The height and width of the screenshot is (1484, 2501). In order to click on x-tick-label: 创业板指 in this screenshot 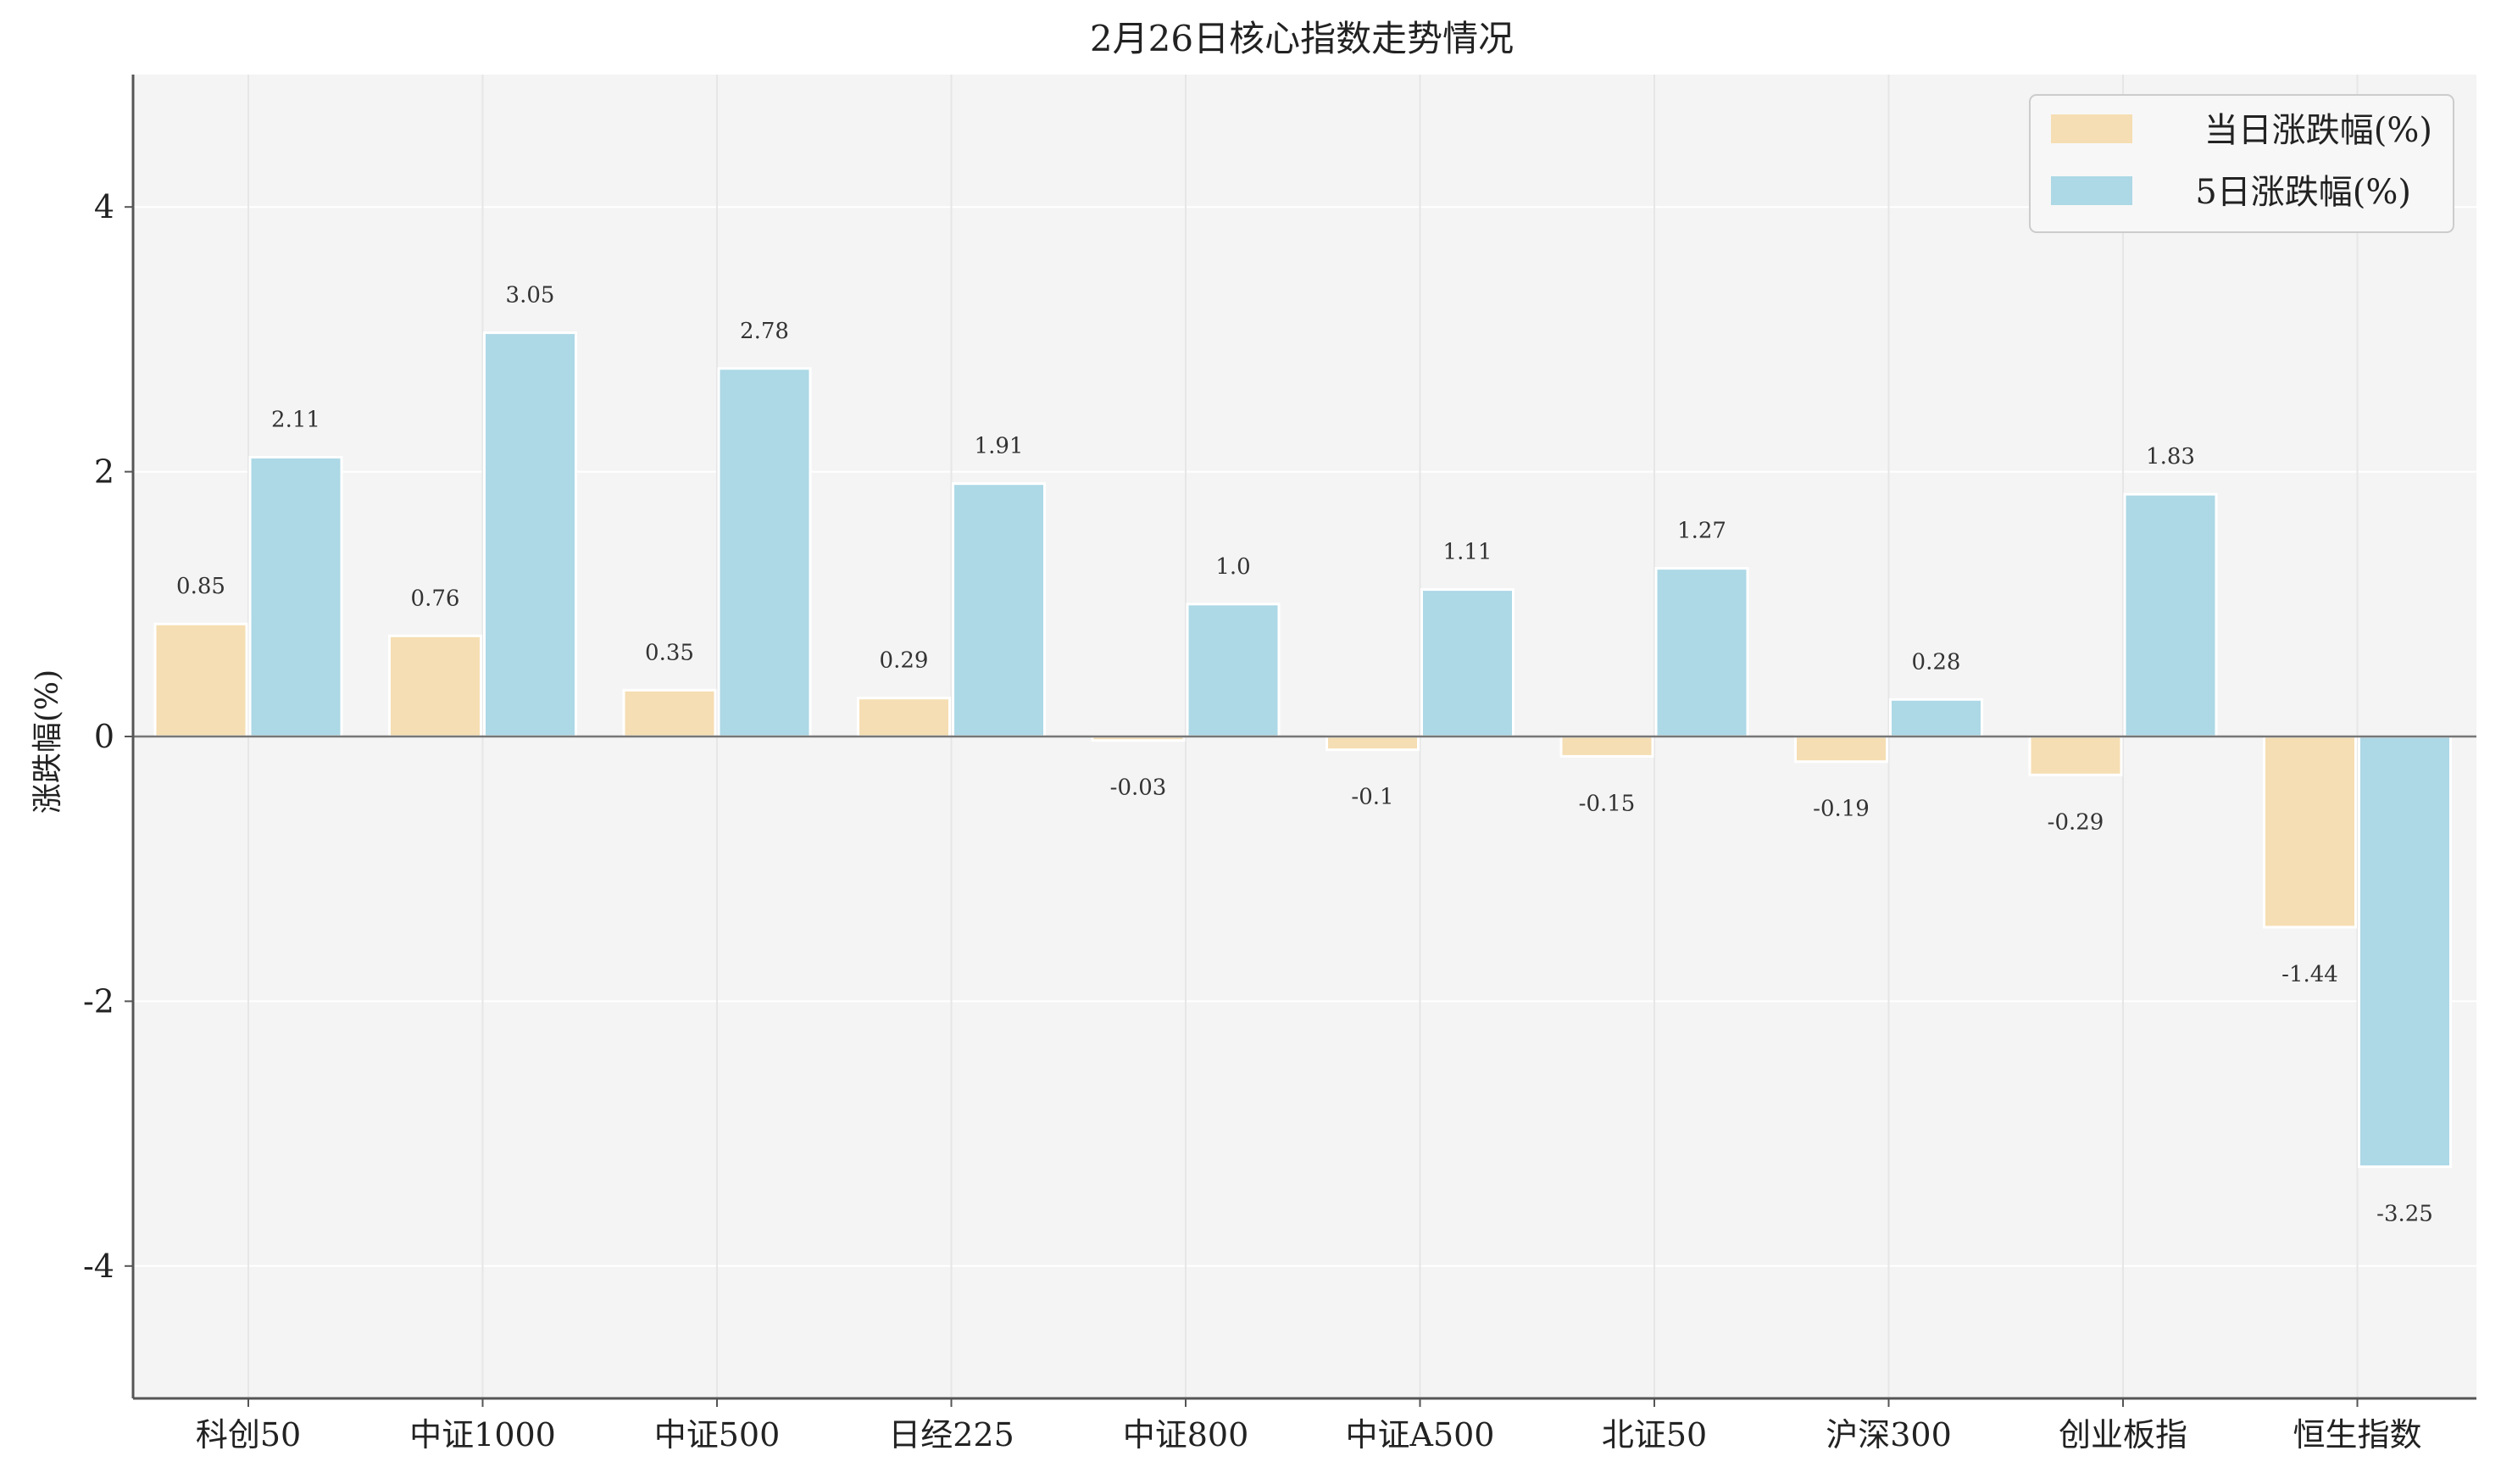, I will do `click(2123, 1435)`.